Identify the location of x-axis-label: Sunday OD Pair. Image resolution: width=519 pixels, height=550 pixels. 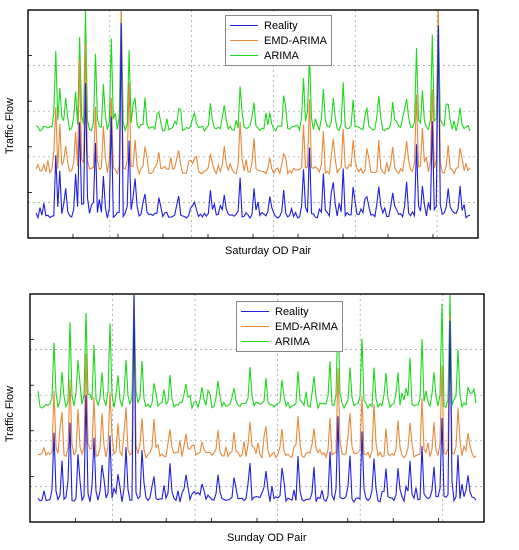
(267, 538).